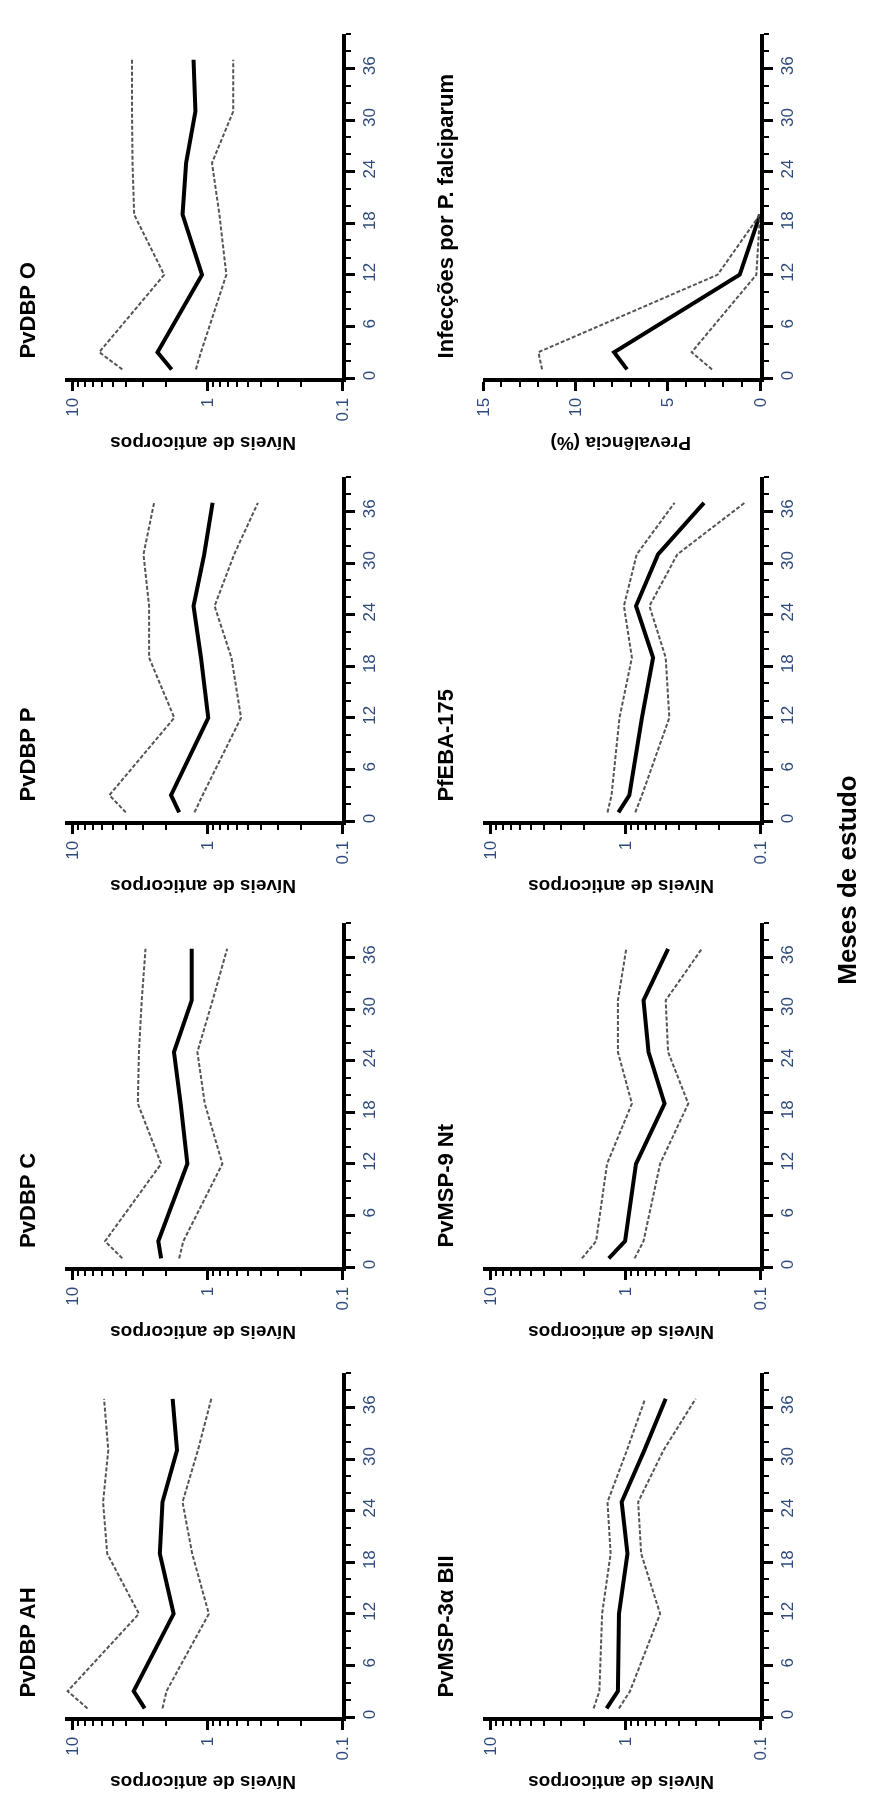  Describe the element at coordinates (483, 407) in the screenshot. I see `x-tick-label: 15` at that location.